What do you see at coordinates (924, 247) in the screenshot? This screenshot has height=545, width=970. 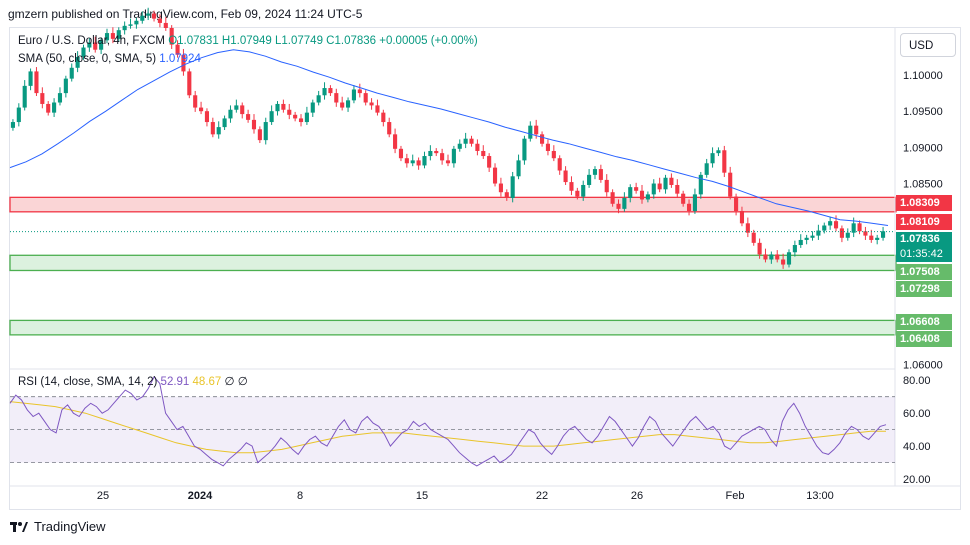 I see `last-price-tag: 1.07836 01:35:42` at bounding box center [924, 247].